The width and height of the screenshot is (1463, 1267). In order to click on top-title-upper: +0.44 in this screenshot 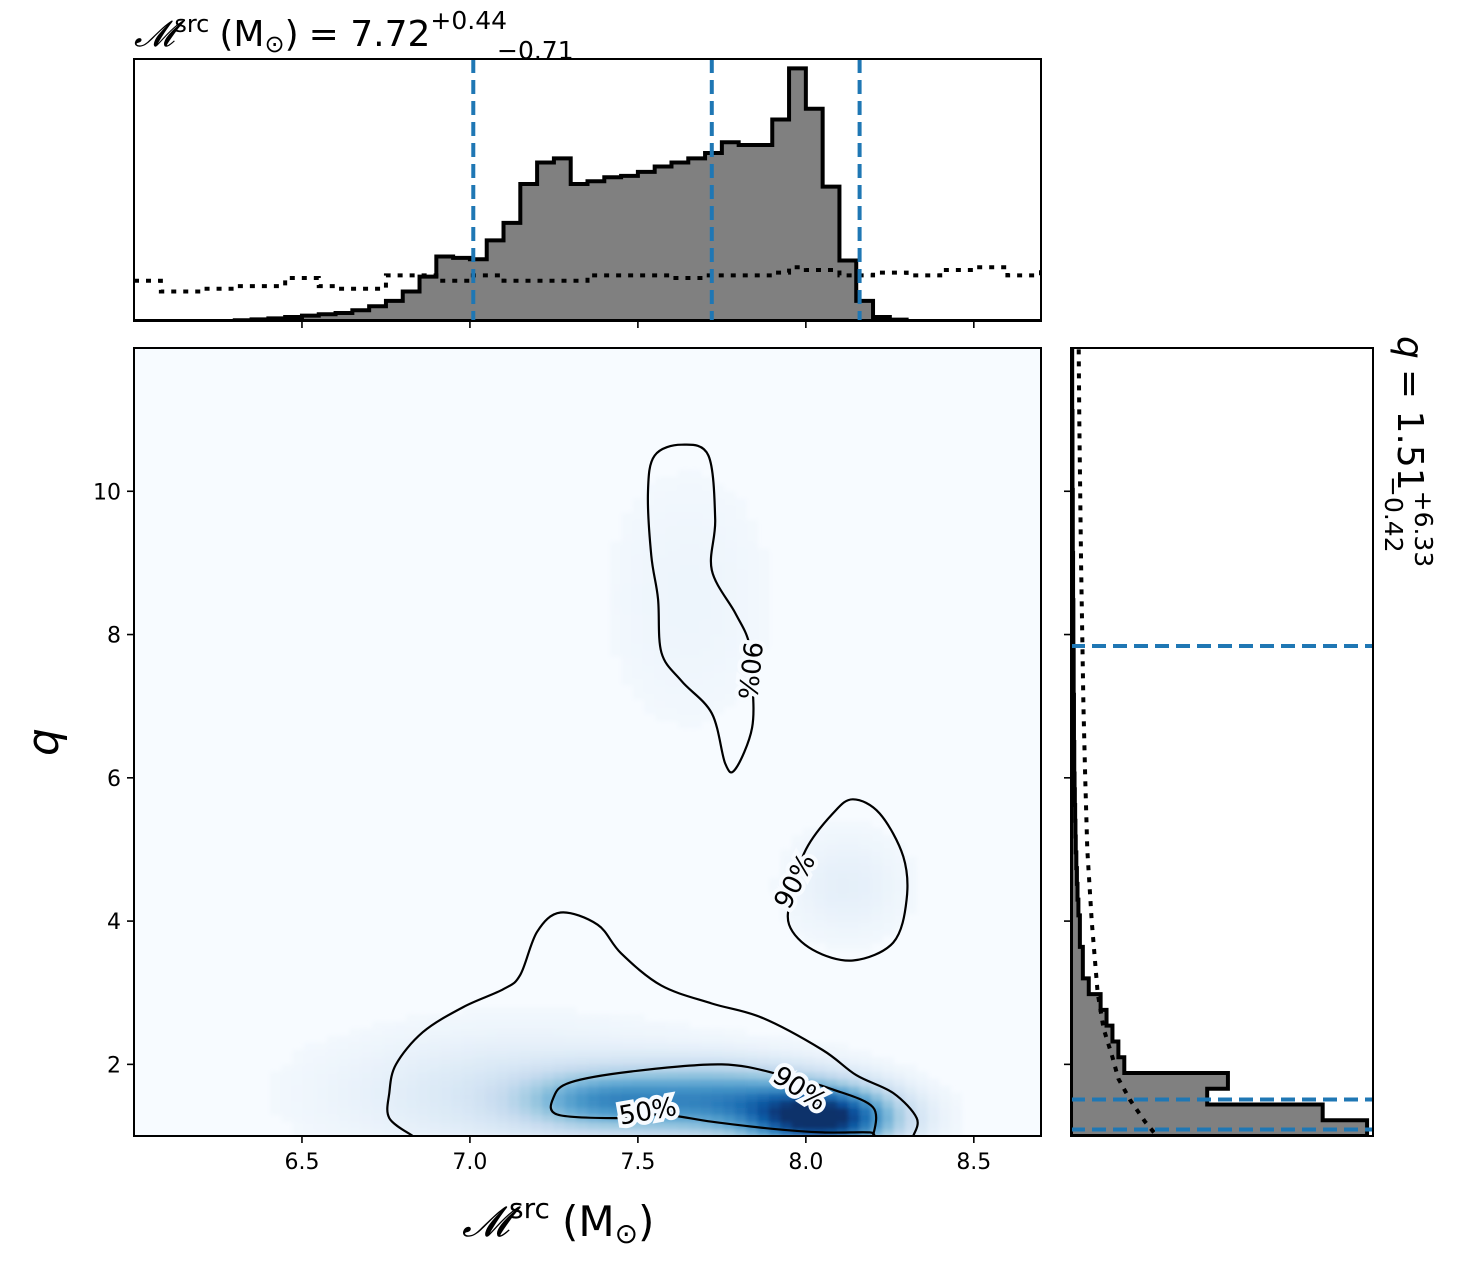, I will do `click(468, 20)`.